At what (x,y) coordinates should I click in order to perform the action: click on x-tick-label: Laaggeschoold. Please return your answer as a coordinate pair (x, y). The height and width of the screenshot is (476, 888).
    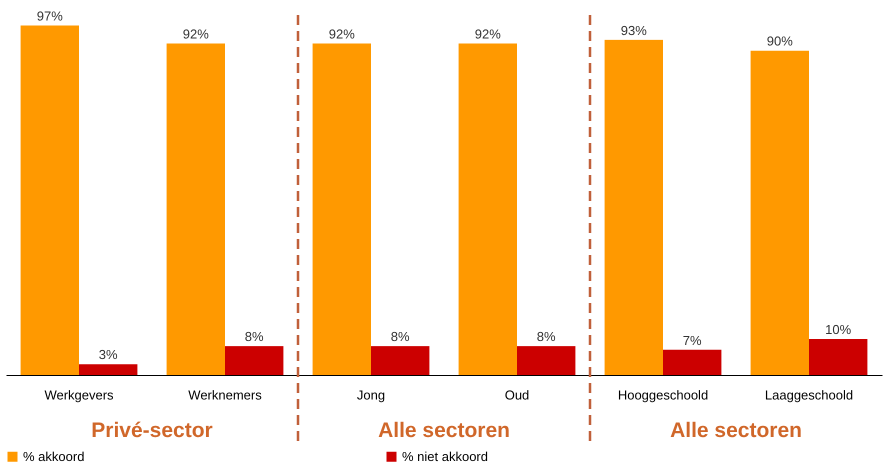
    Looking at the image, I should click on (809, 395).